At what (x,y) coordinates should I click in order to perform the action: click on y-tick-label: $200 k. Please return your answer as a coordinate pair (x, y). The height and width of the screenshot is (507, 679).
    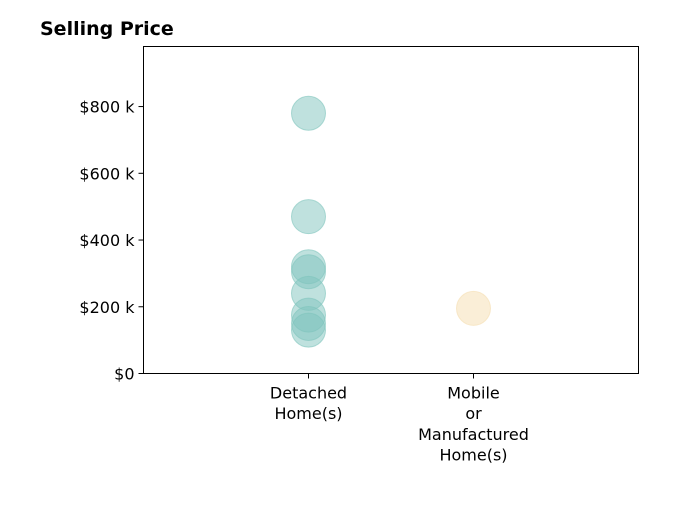
    Looking at the image, I should click on (107, 307).